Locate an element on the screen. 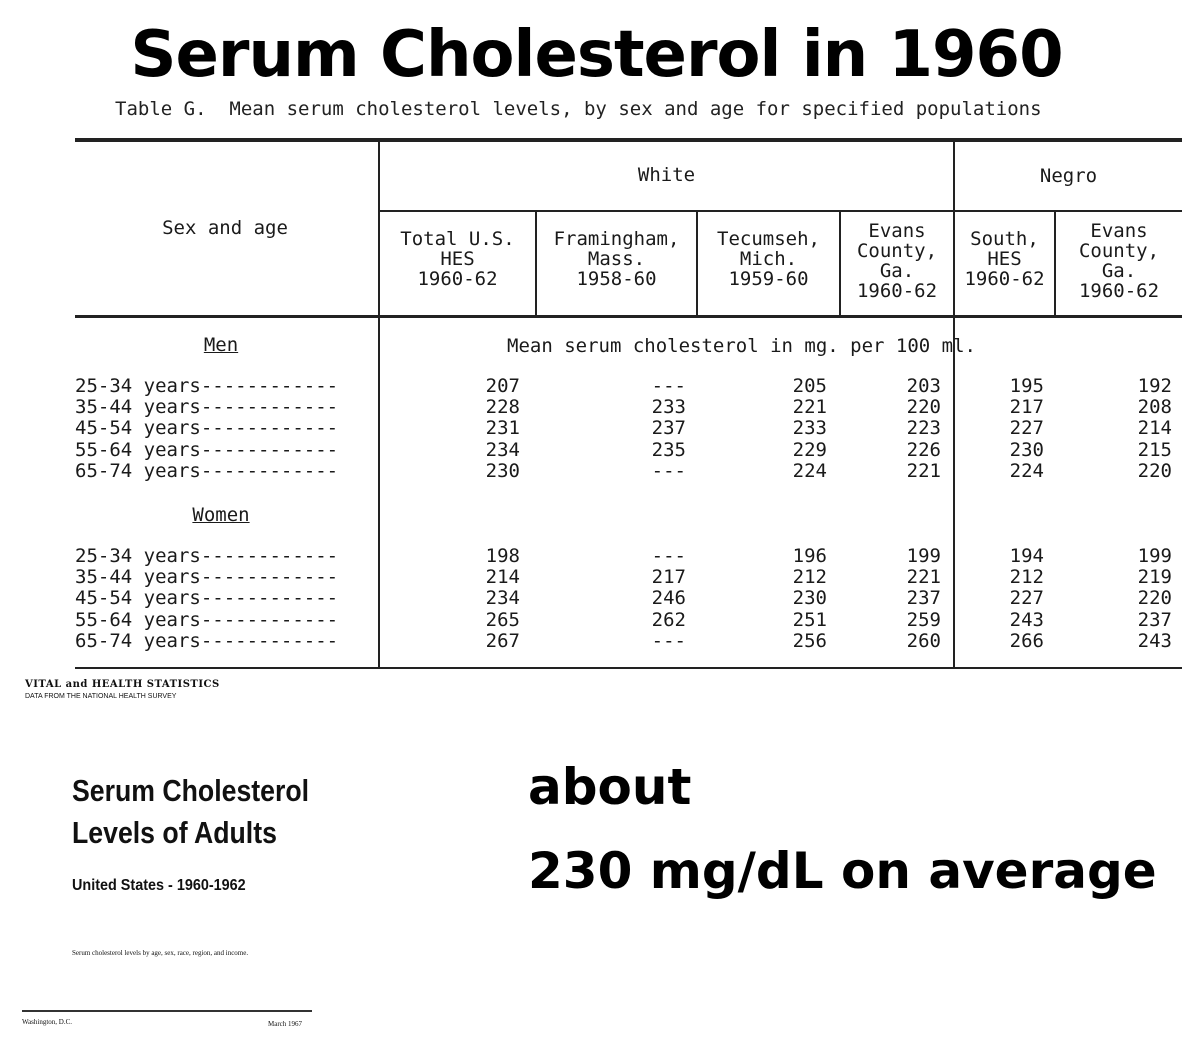 This screenshot has width=1193, height=1038. table-cell: 219 is located at coordinates (1154, 577).